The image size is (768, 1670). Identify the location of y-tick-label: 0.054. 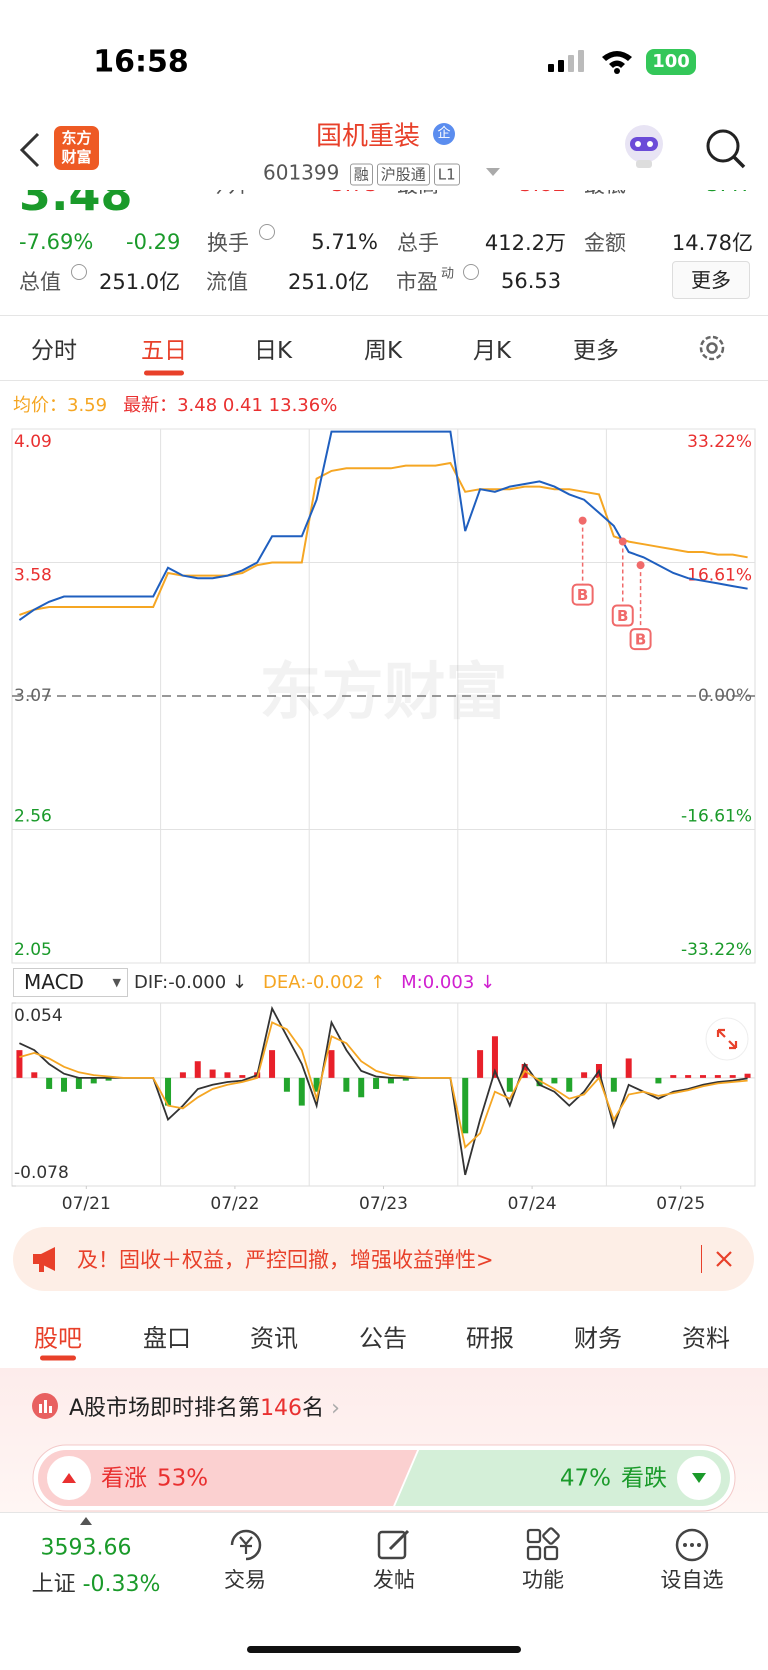
(38, 1016).